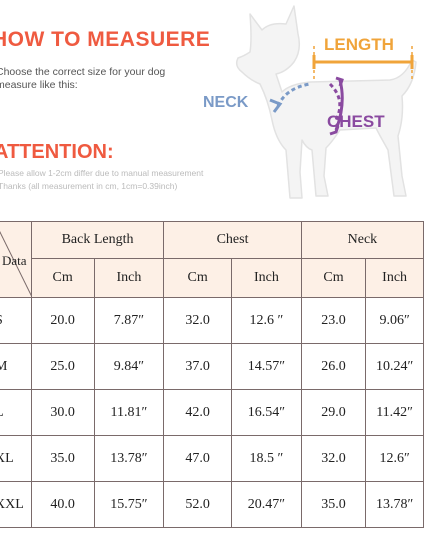 This screenshot has height=537, width=430. I want to click on table-row: L 30.0 11.81″ 42.0 16.54″ 29.0 11.42″, so click(212, 412).